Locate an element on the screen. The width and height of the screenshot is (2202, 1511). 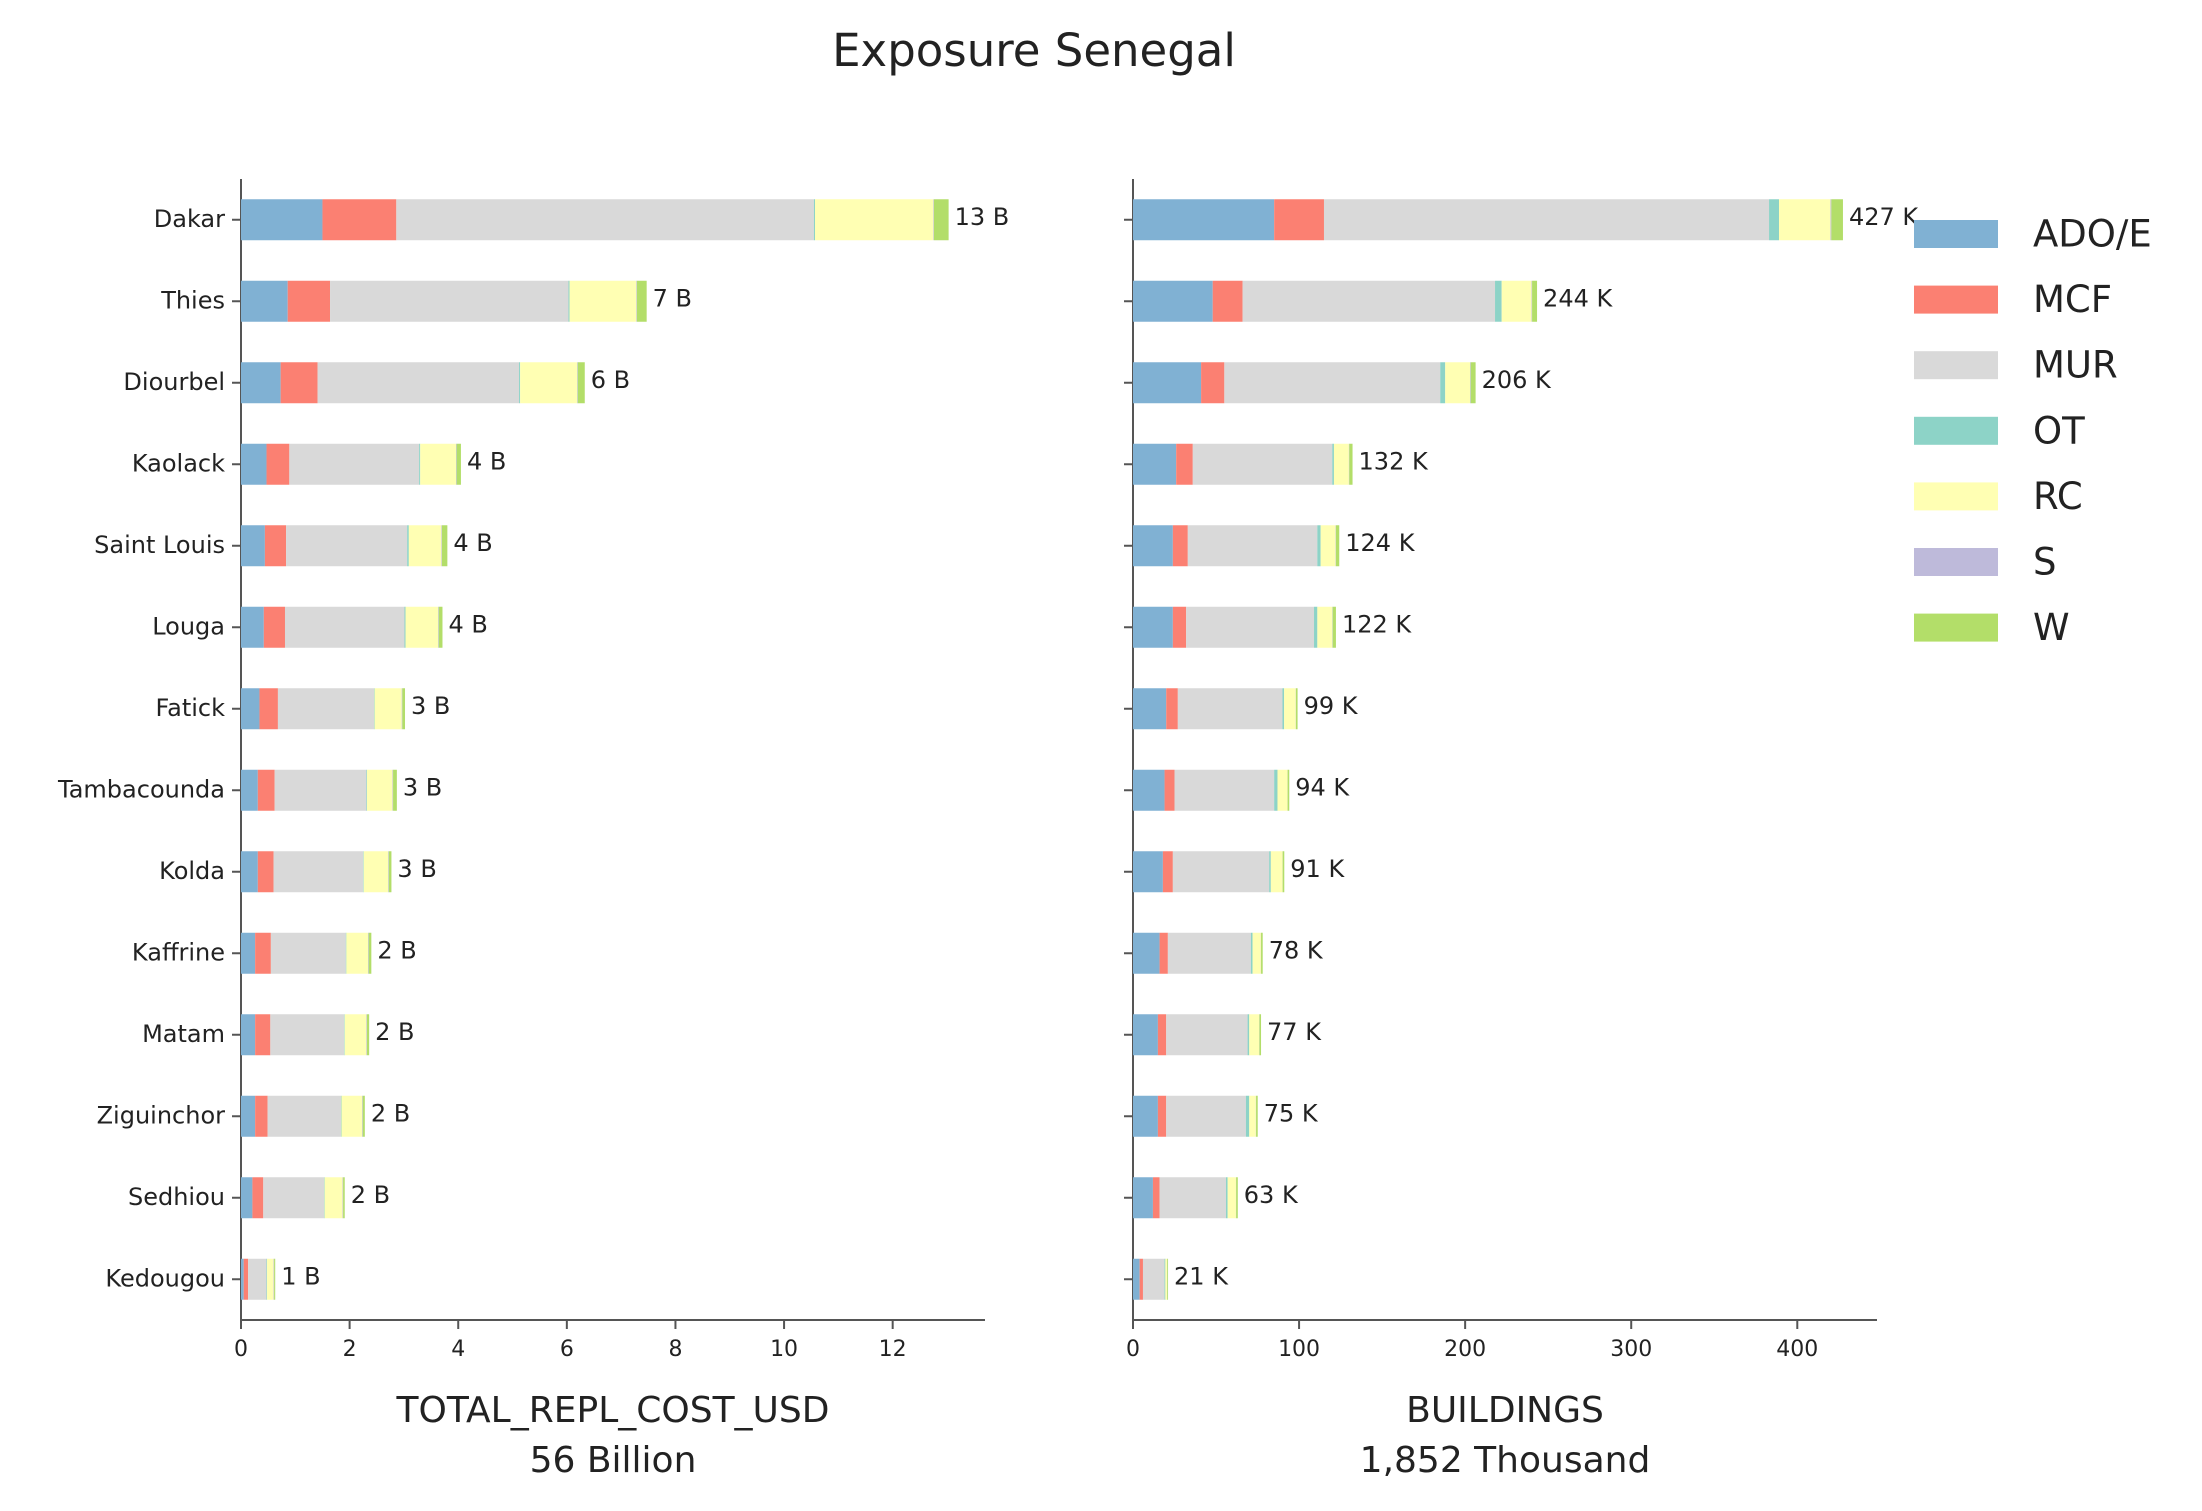
total-label: 3 B is located at coordinates (416, 869).